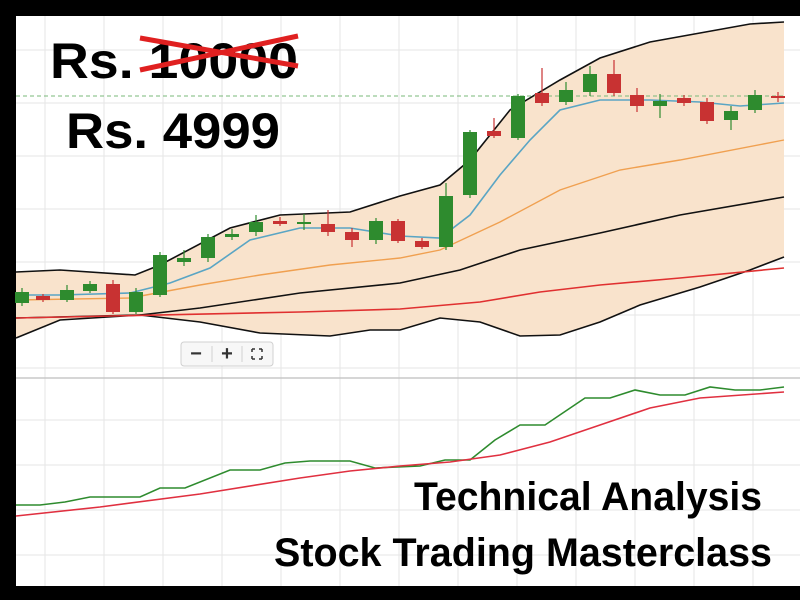 The image size is (800, 600). Describe the element at coordinates (257, 354) in the screenshot. I see `fullscreen-icon` at that location.